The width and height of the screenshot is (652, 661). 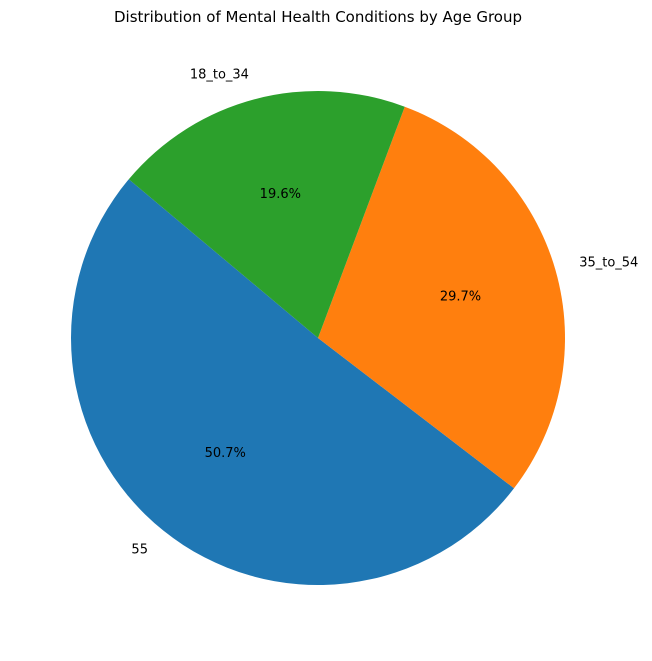 What do you see at coordinates (225, 453) in the screenshot?
I see `slice-percent-55: 50.7%` at bounding box center [225, 453].